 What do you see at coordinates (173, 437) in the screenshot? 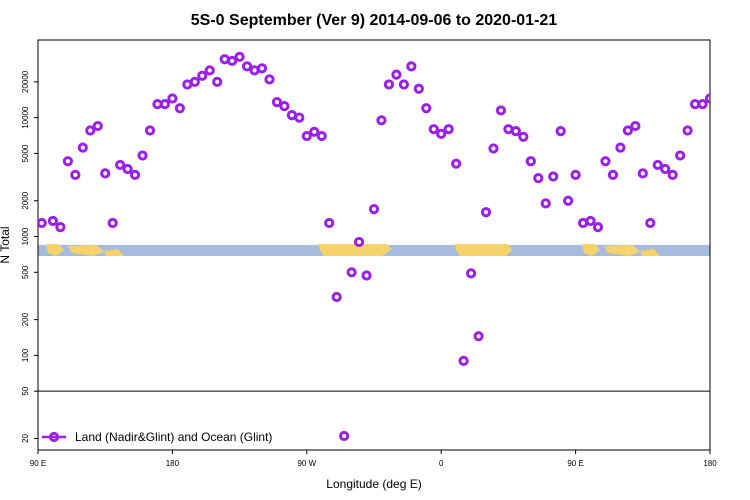
I see `legend-label: Land (Nadir&Glint) and Ocean (Glint)` at bounding box center [173, 437].